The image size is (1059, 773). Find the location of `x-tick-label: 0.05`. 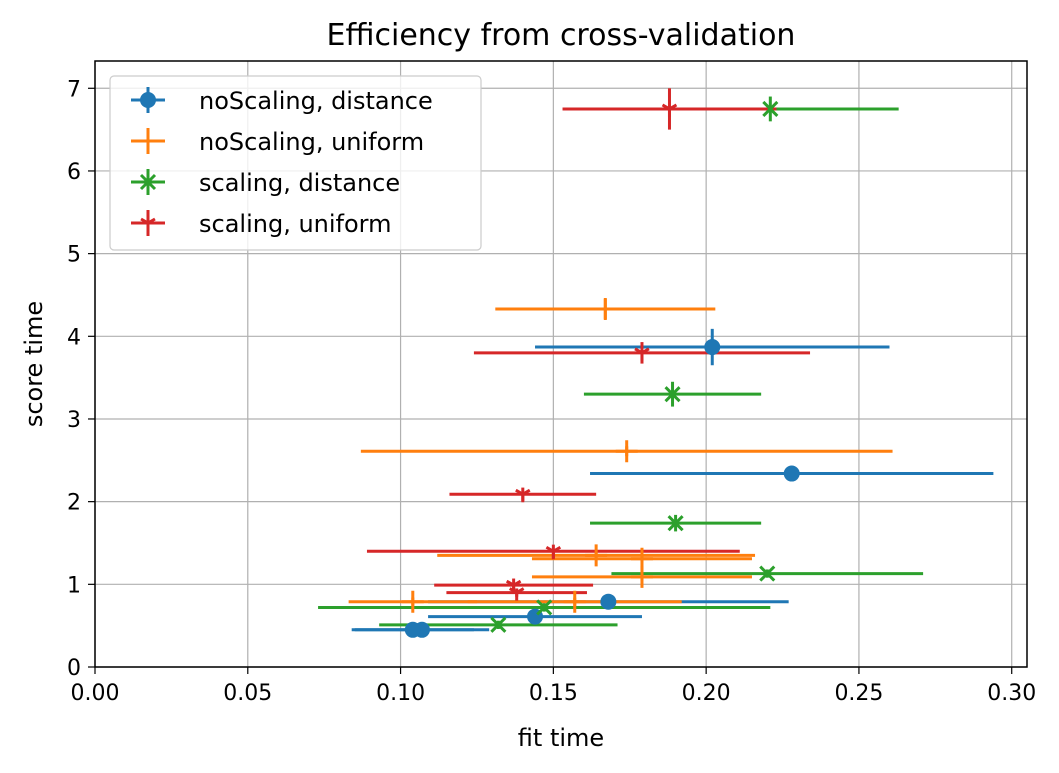

x-tick-label: 0.05 is located at coordinates (247, 693).